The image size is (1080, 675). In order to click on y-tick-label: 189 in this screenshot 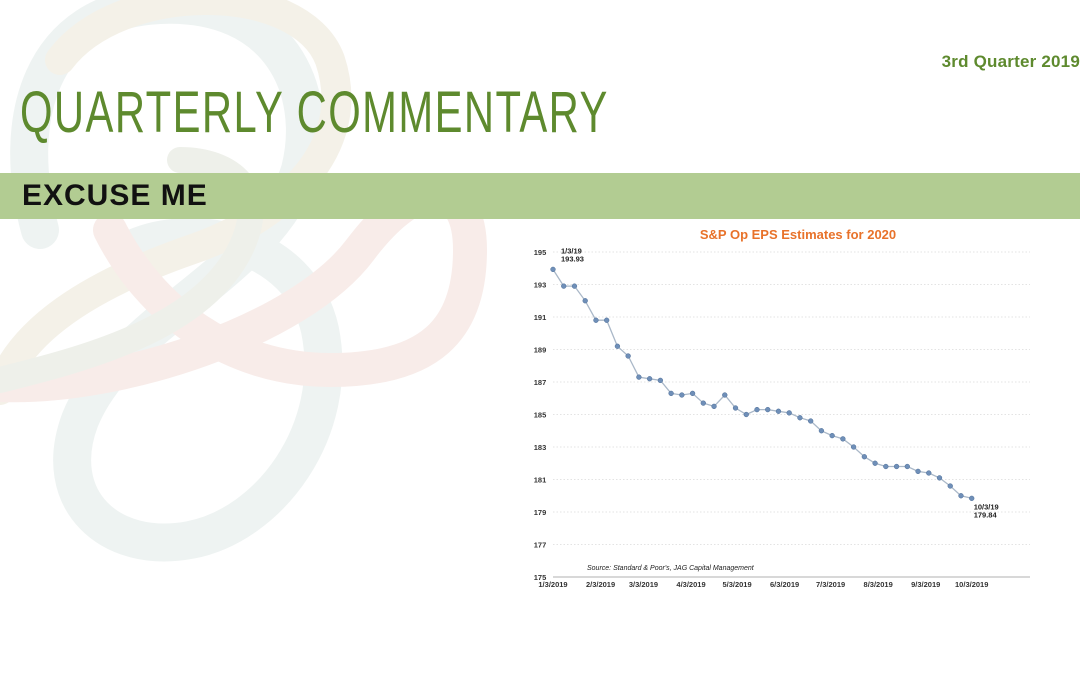, I will do `click(540, 350)`.